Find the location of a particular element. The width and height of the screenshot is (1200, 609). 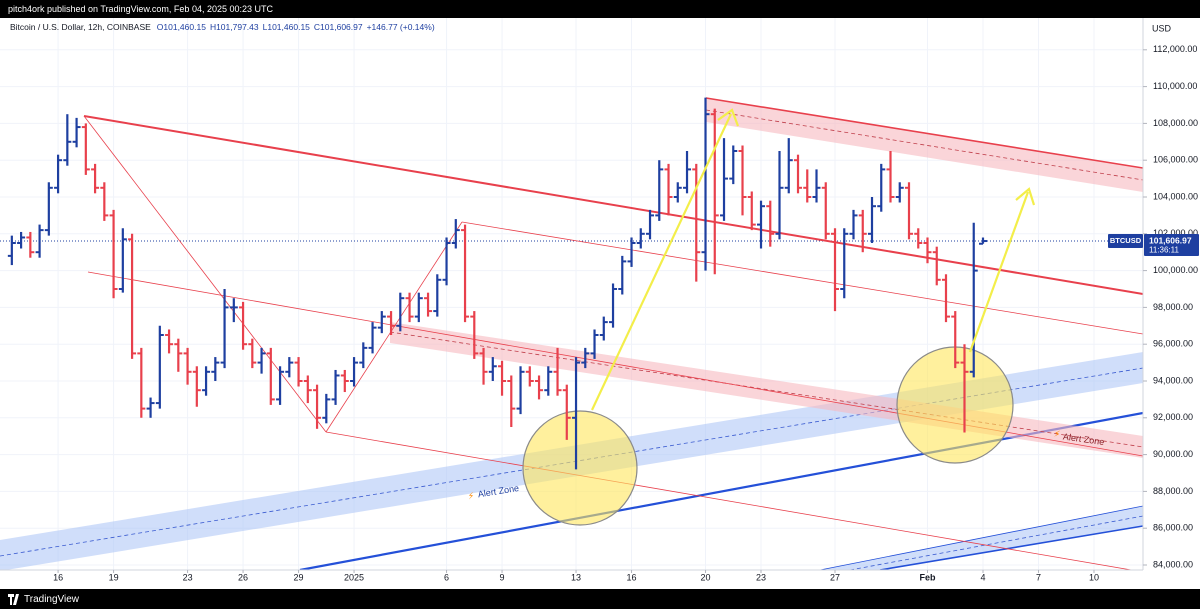

price-tag-price: 101,606.97 is located at coordinates (1170, 240).